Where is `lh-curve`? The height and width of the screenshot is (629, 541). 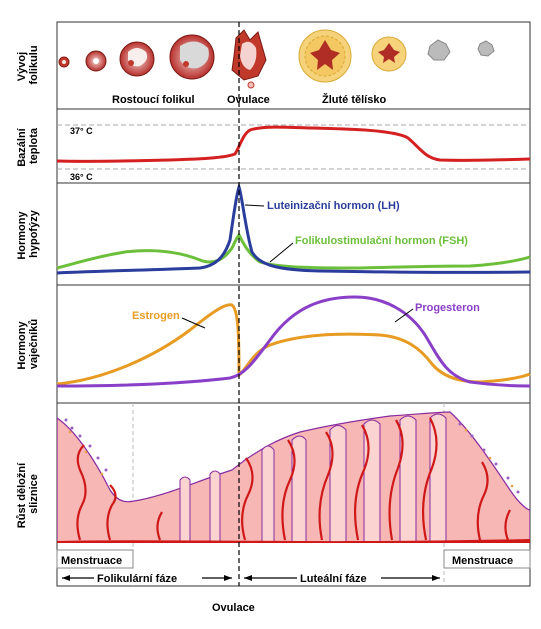
lh-curve is located at coordinates (293, 228).